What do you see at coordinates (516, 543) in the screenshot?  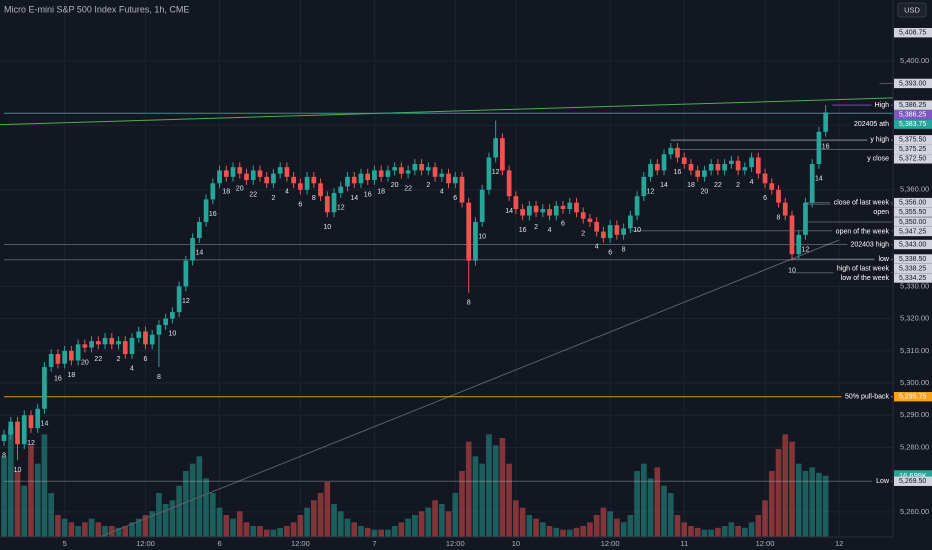 I see `x-tick-label: 10` at bounding box center [516, 543].